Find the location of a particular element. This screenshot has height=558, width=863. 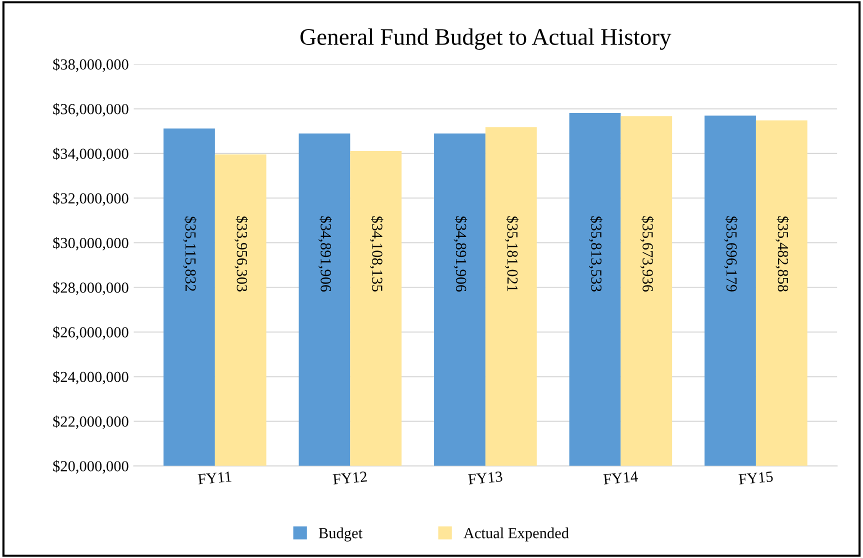

data-label: $35,696,179 is located at coordinates (731, 254).